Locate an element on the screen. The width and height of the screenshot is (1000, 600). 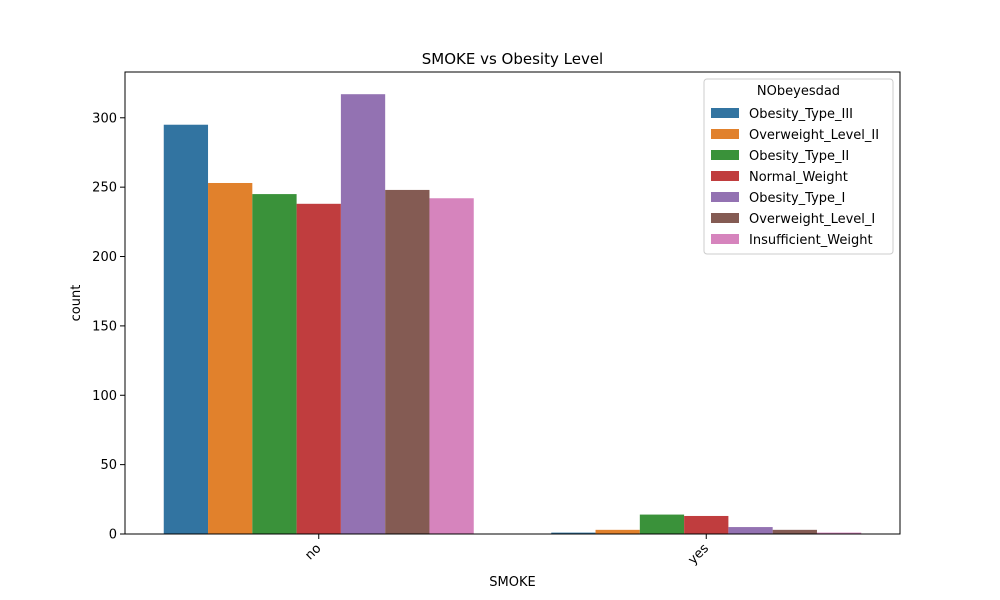
legend-label-obesity-type-i: Obesity_Type_I is located at coordinates (797, 198).